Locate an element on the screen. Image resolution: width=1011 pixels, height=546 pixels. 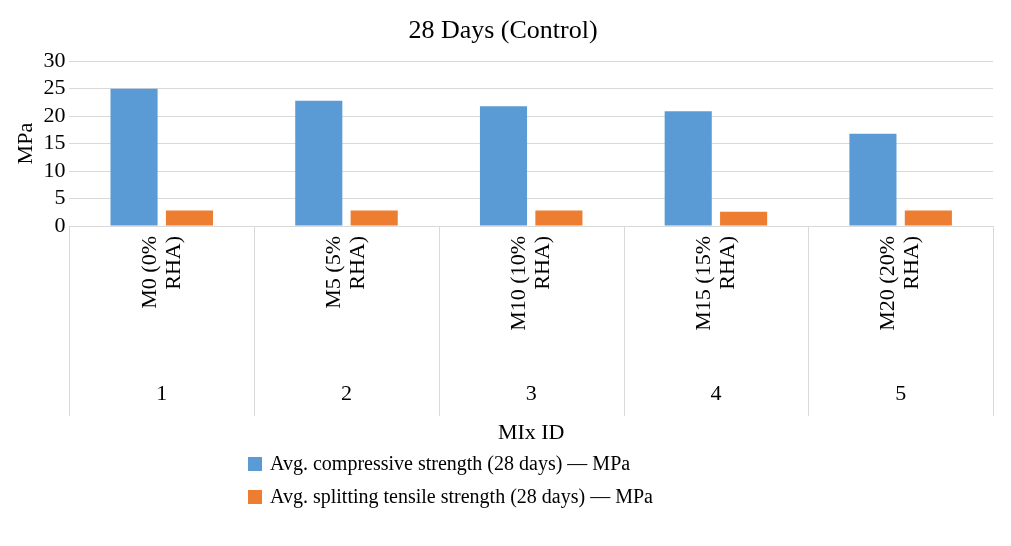
text: 4 is located at coordinates (716, 392).